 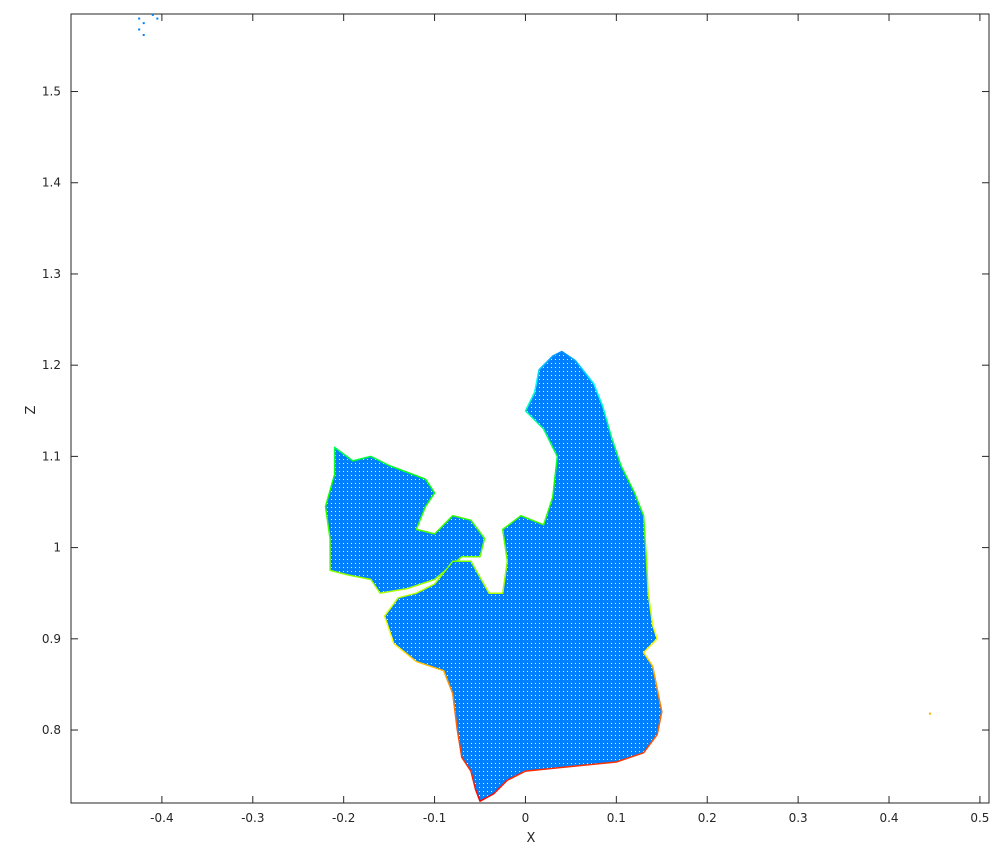 I want to click on y-tick-label: 1.1, so click(x=51, y=456).